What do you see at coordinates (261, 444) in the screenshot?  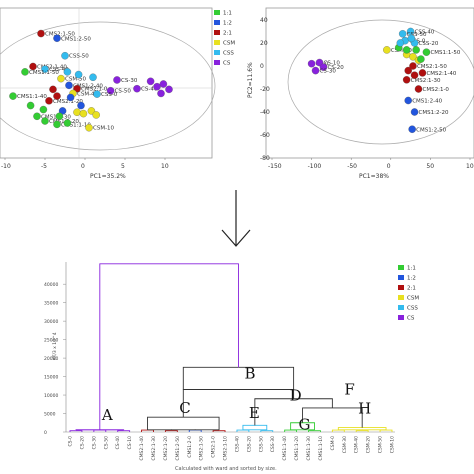 I see `leaf-label: CSS-50` at bounding box center [261, 444].